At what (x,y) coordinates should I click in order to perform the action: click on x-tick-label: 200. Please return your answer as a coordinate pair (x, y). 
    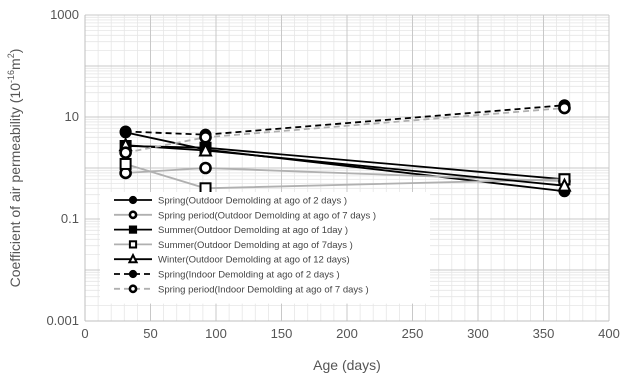
    Looking at the image, I should click on (347, 333).